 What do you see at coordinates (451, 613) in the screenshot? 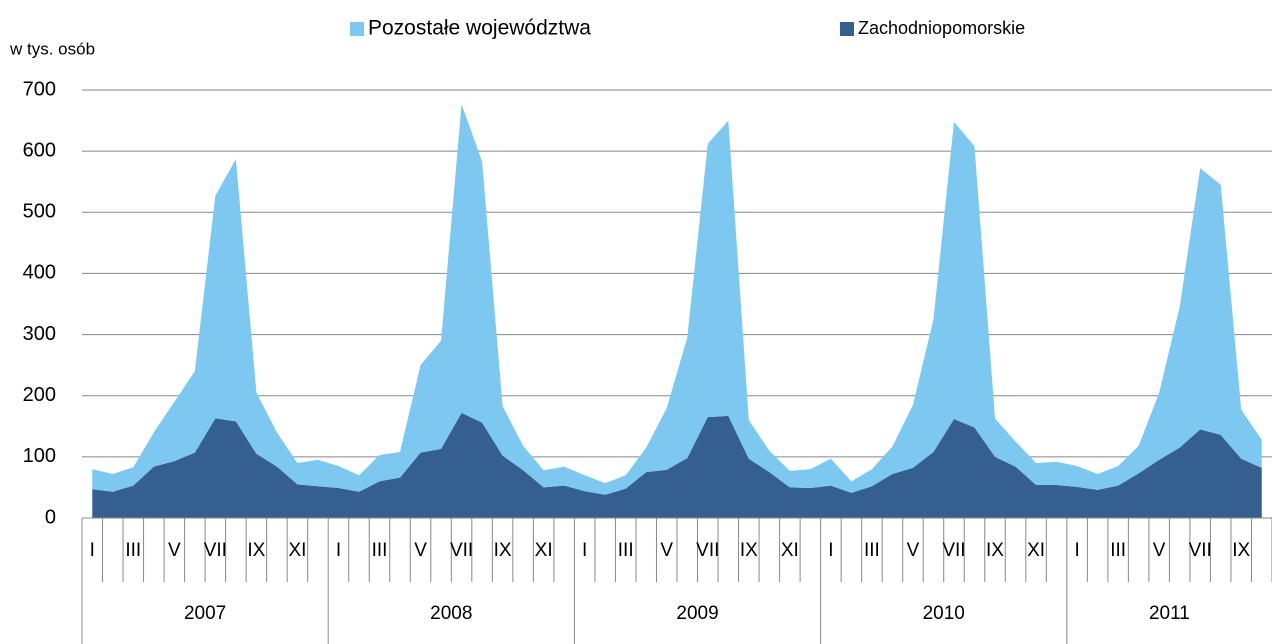
I see `year-label: 2008` at bounding box center [451, 613].